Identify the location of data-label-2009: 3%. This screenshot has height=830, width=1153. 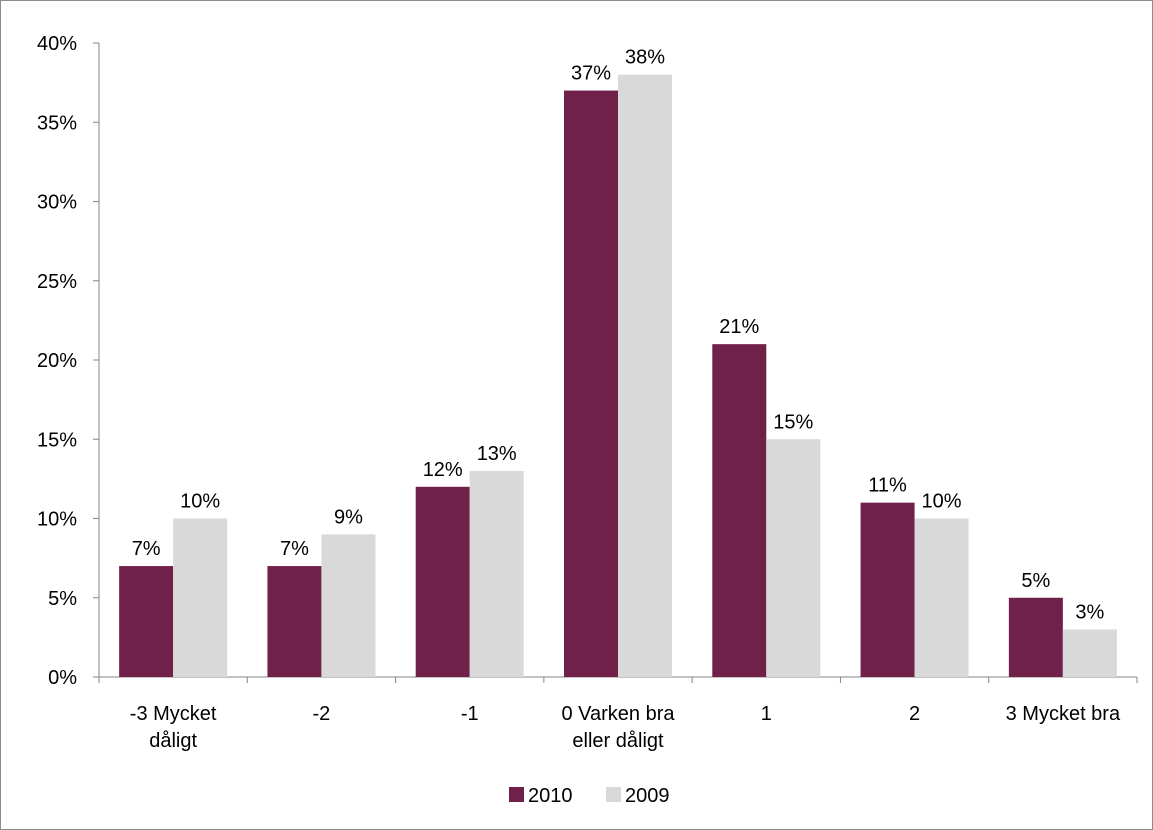
(1089, 612).